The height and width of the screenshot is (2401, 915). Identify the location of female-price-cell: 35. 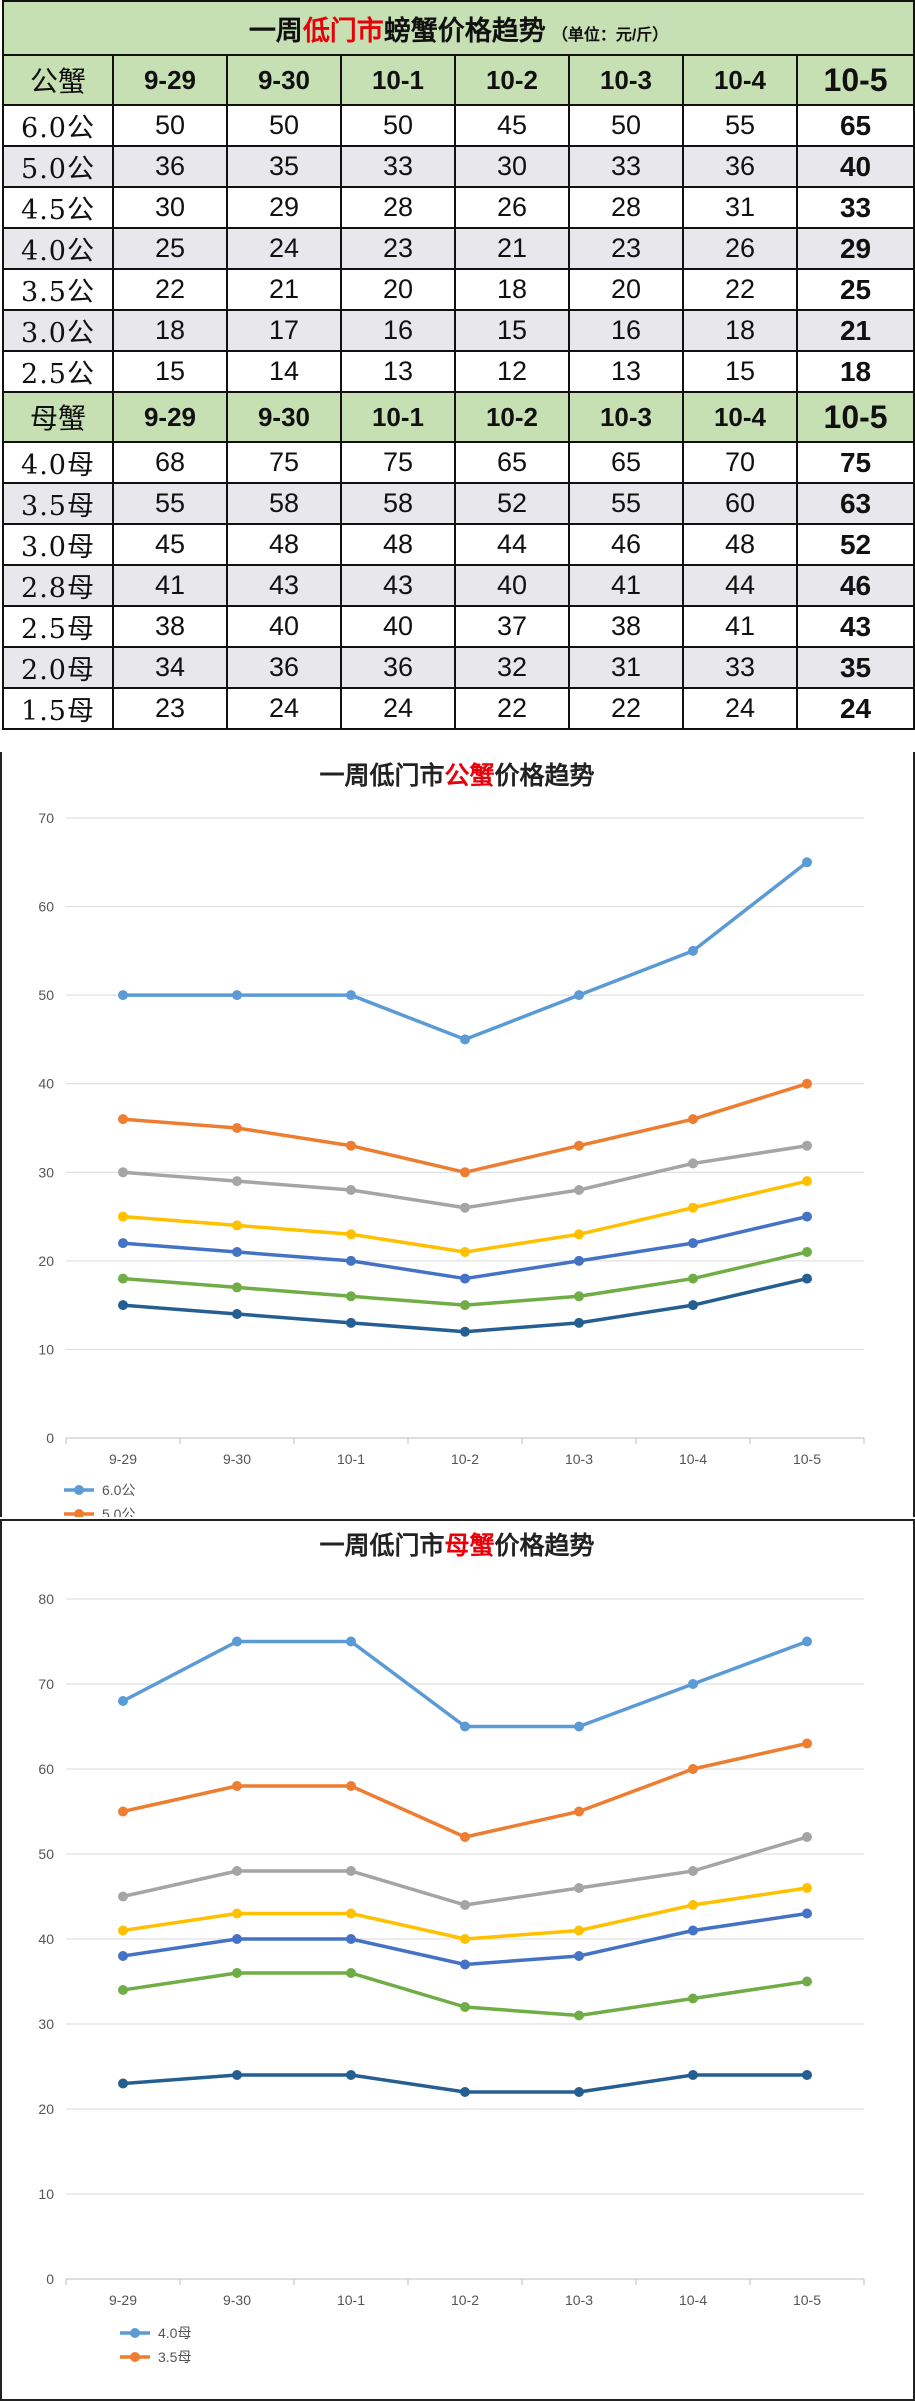
(855, 667).